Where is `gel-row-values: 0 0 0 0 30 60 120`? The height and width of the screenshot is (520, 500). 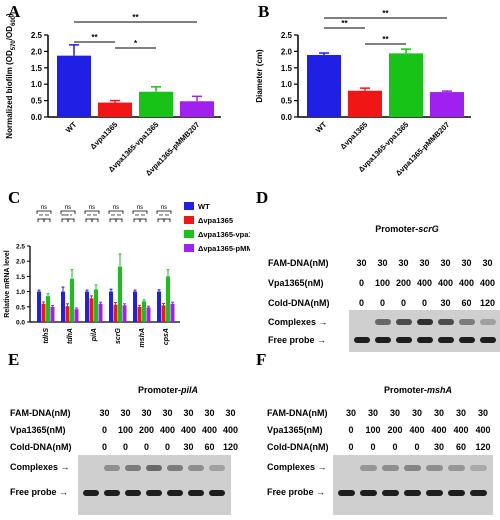 gel-row-values: 0 0 0 0 30 60 120 is located at coordinates (424, 303).